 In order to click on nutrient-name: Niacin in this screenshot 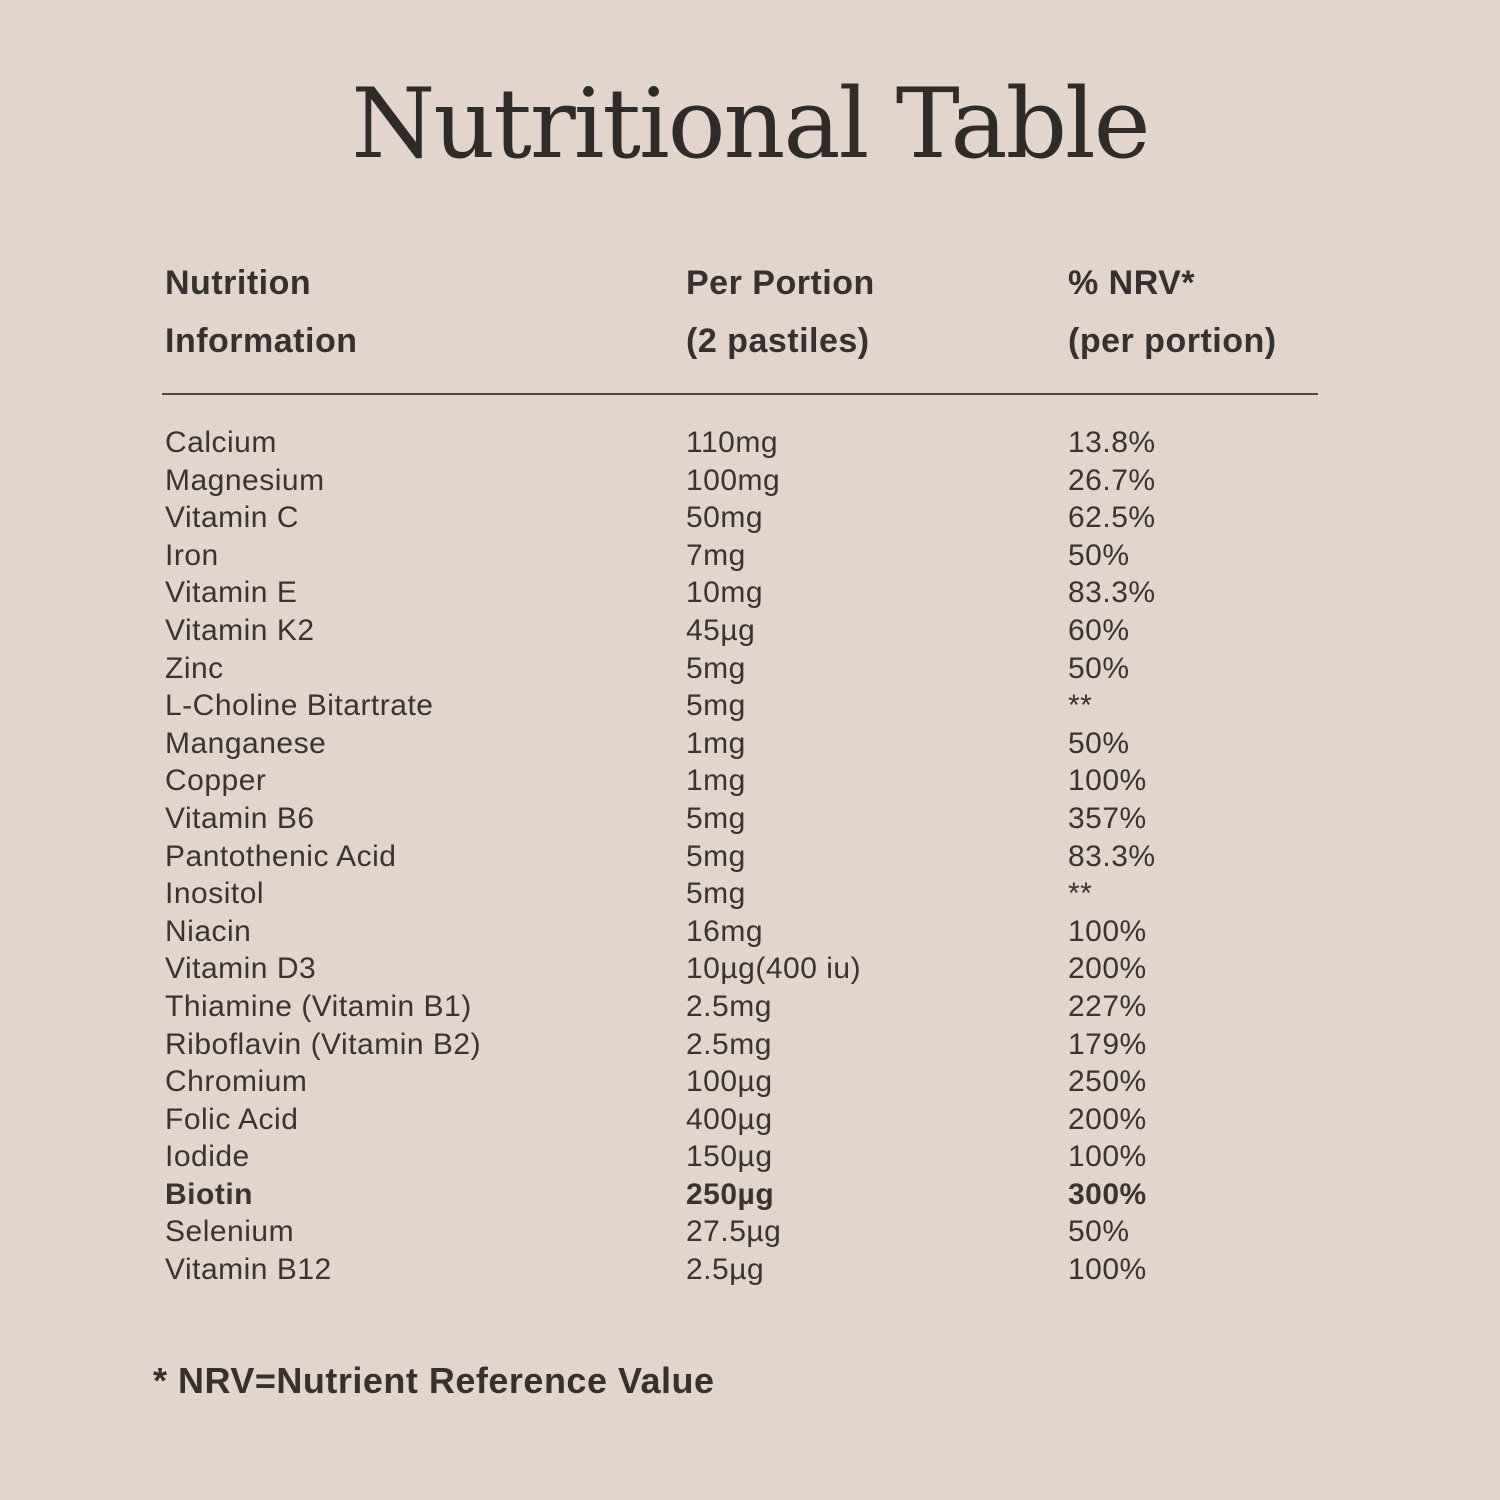, I will do `click(208, 931)`.